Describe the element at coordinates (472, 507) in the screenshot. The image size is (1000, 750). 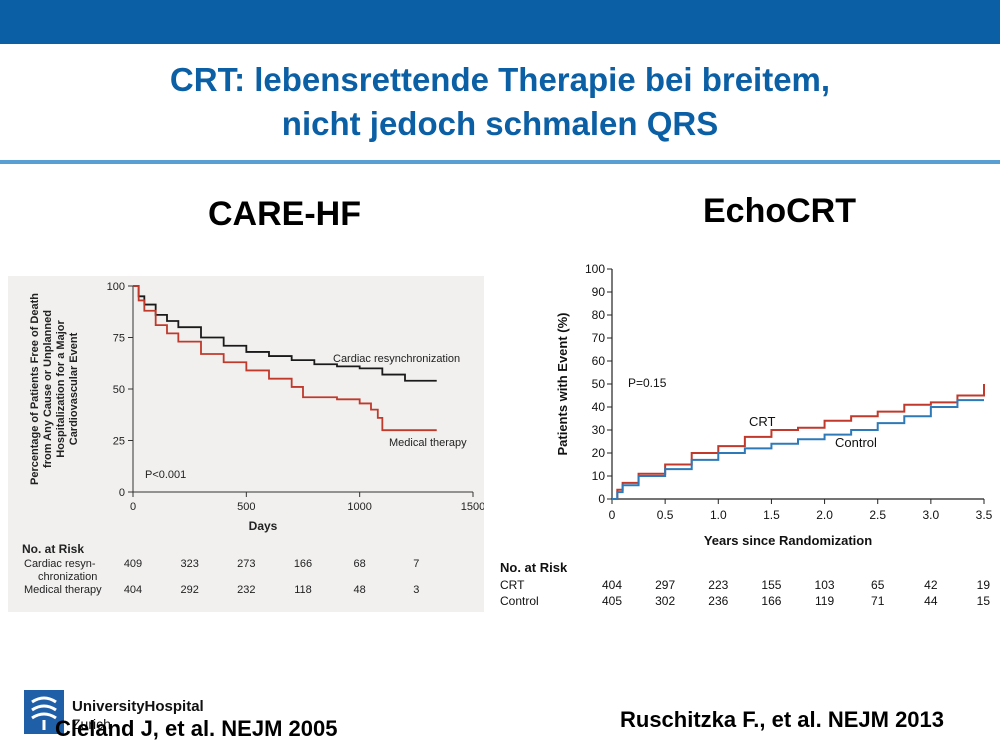
I see `x-tick-label: 1500` at that location.